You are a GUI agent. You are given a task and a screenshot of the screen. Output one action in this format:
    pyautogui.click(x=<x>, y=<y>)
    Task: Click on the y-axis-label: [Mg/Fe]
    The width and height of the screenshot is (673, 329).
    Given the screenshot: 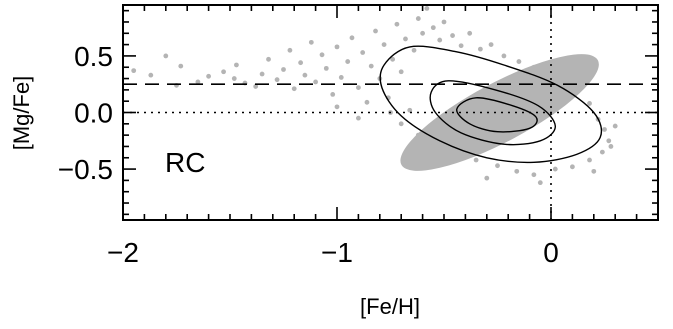 What is the action you would take?
    pyautogui.click(x=21, y=113)
    